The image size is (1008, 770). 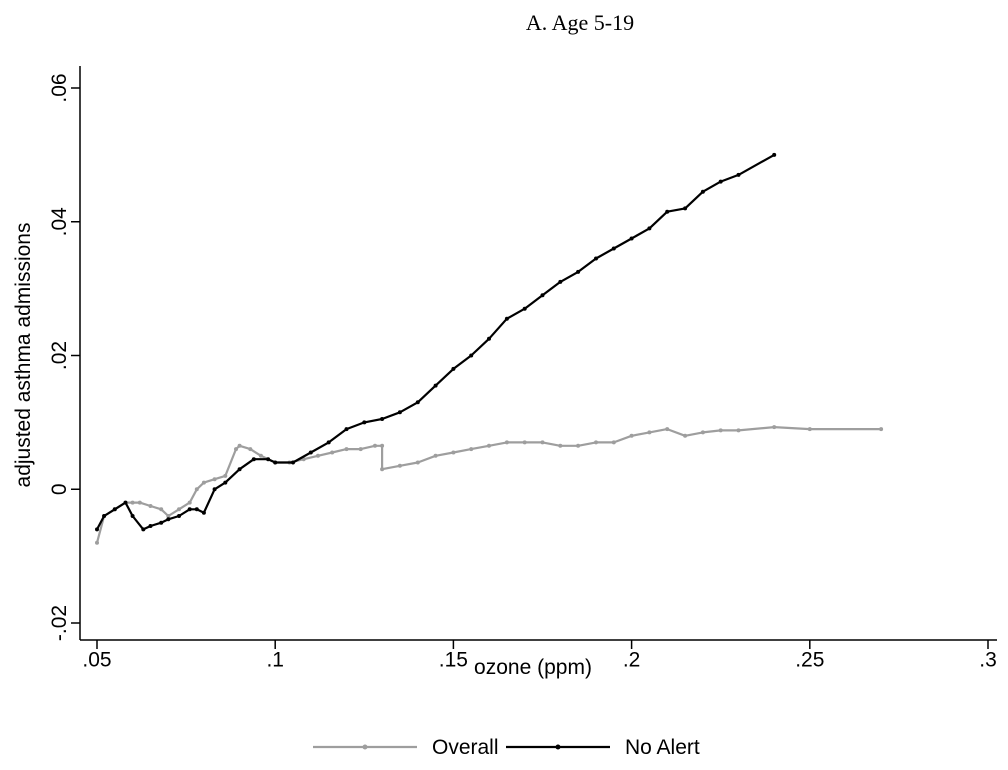 I want to click on x-tick-label: .1, so click(x=275, y=659).